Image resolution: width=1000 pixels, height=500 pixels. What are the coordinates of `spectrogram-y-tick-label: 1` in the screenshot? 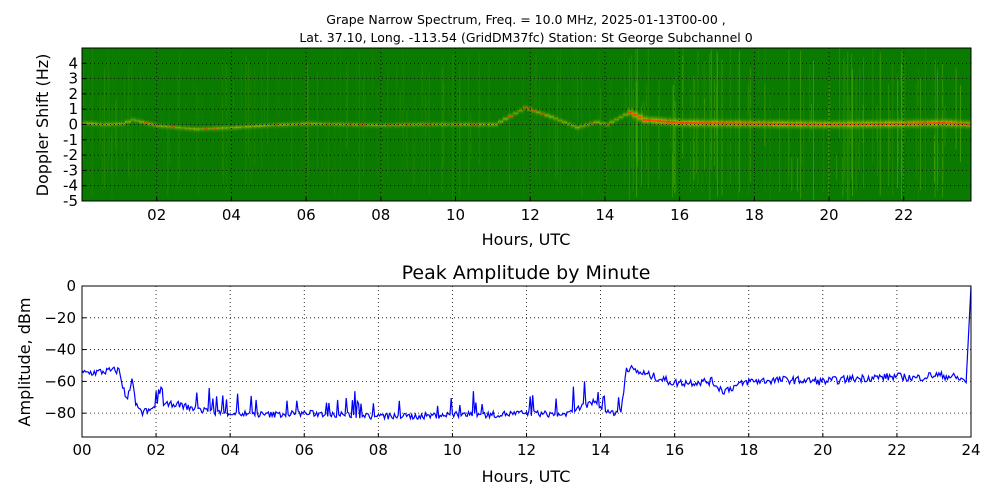 It's located at (73, 109).